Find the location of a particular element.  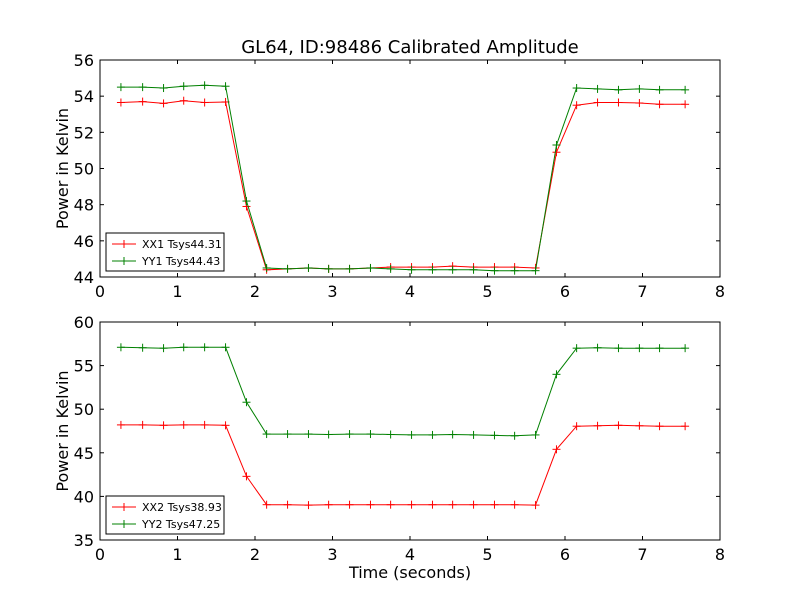

panel2-x-axis-label: Time (seconds) is located at coordinates (409, 572).